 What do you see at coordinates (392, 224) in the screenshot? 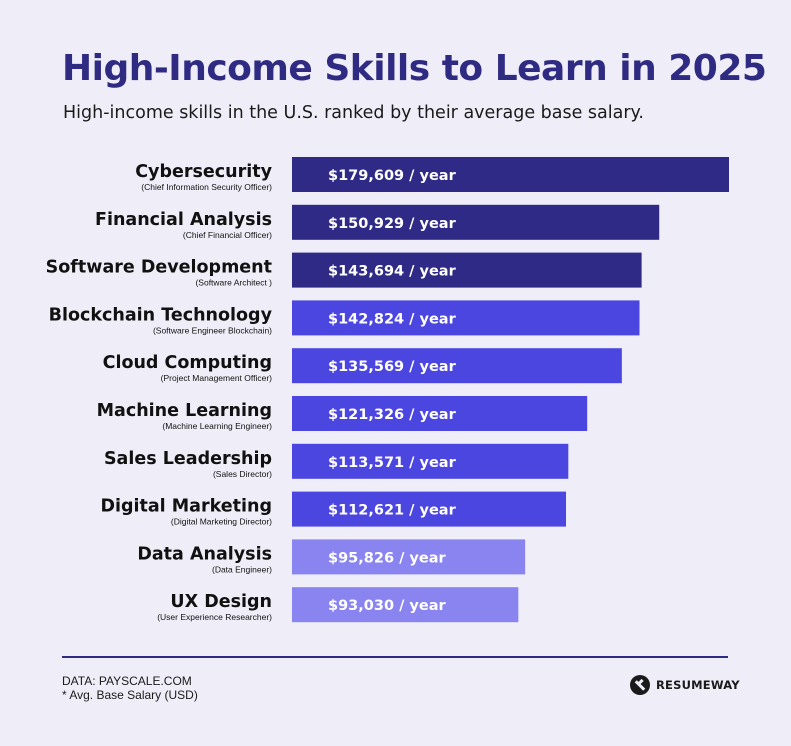
I see `value-label: $150,929 / year` at bounding box center [392, 224].